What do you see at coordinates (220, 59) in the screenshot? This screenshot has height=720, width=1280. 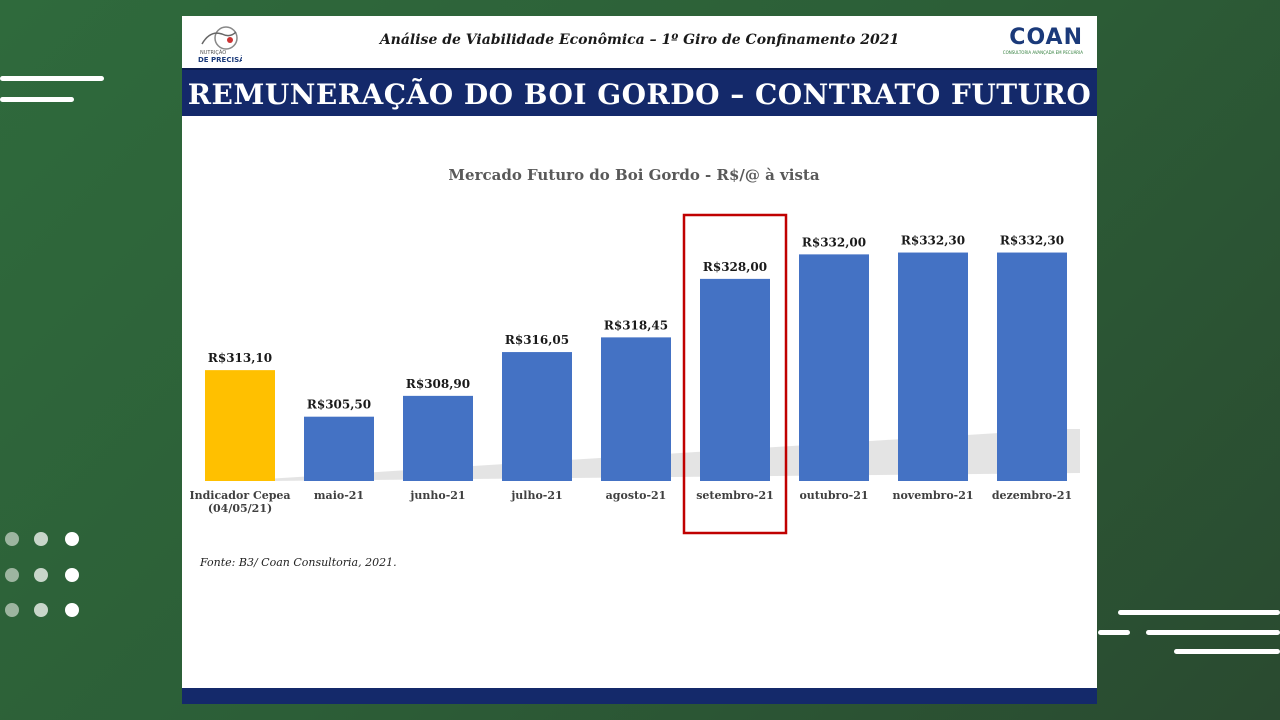 I see `logo-left-line2: DE PRECISÃO` at bounding box center [220, 59].